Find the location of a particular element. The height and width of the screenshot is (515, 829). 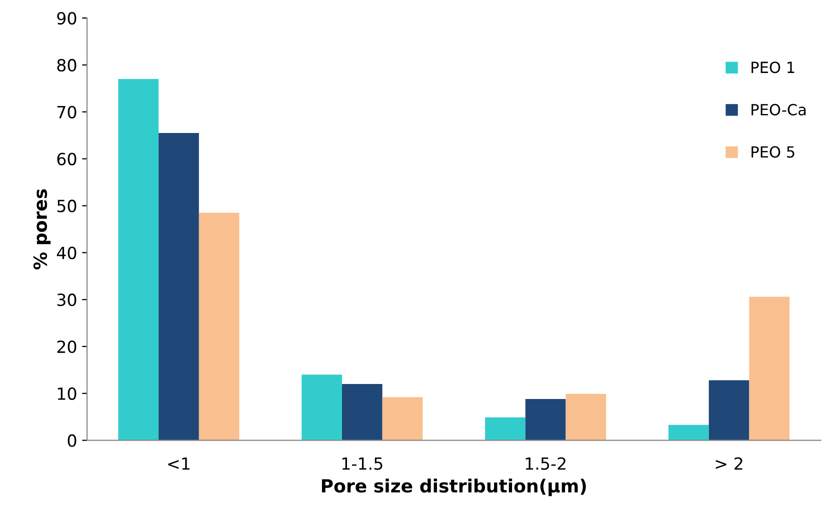

legend-label: PEO-Ca is located at coordinates (779, 110).